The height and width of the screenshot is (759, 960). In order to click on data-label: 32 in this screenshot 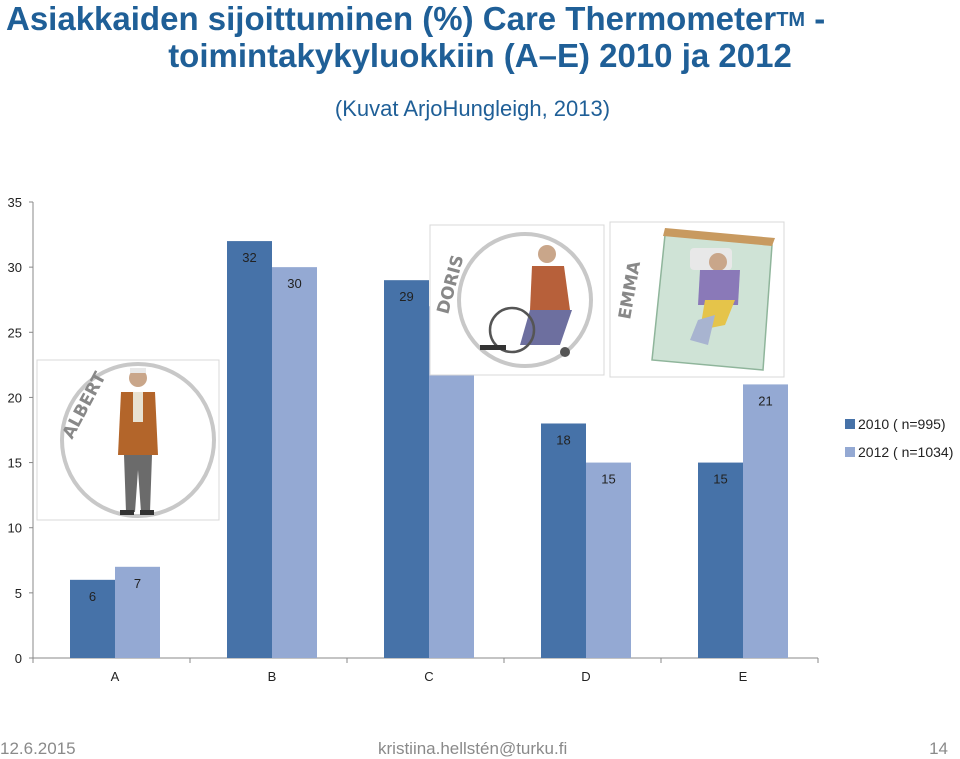, I will do `click(249, 257)`.